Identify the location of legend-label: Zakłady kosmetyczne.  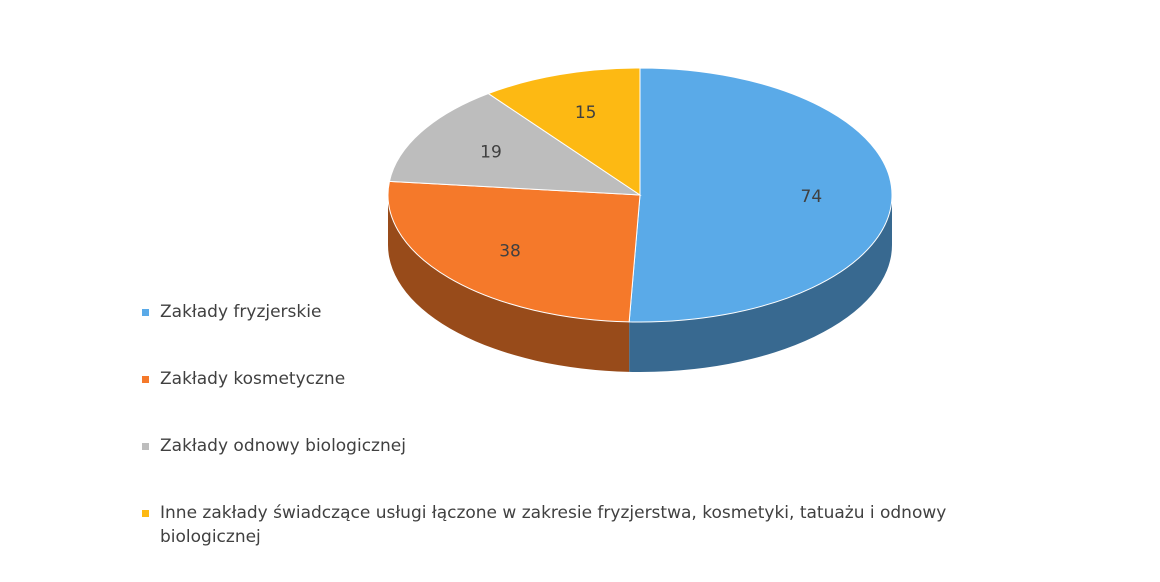
(253, 379).